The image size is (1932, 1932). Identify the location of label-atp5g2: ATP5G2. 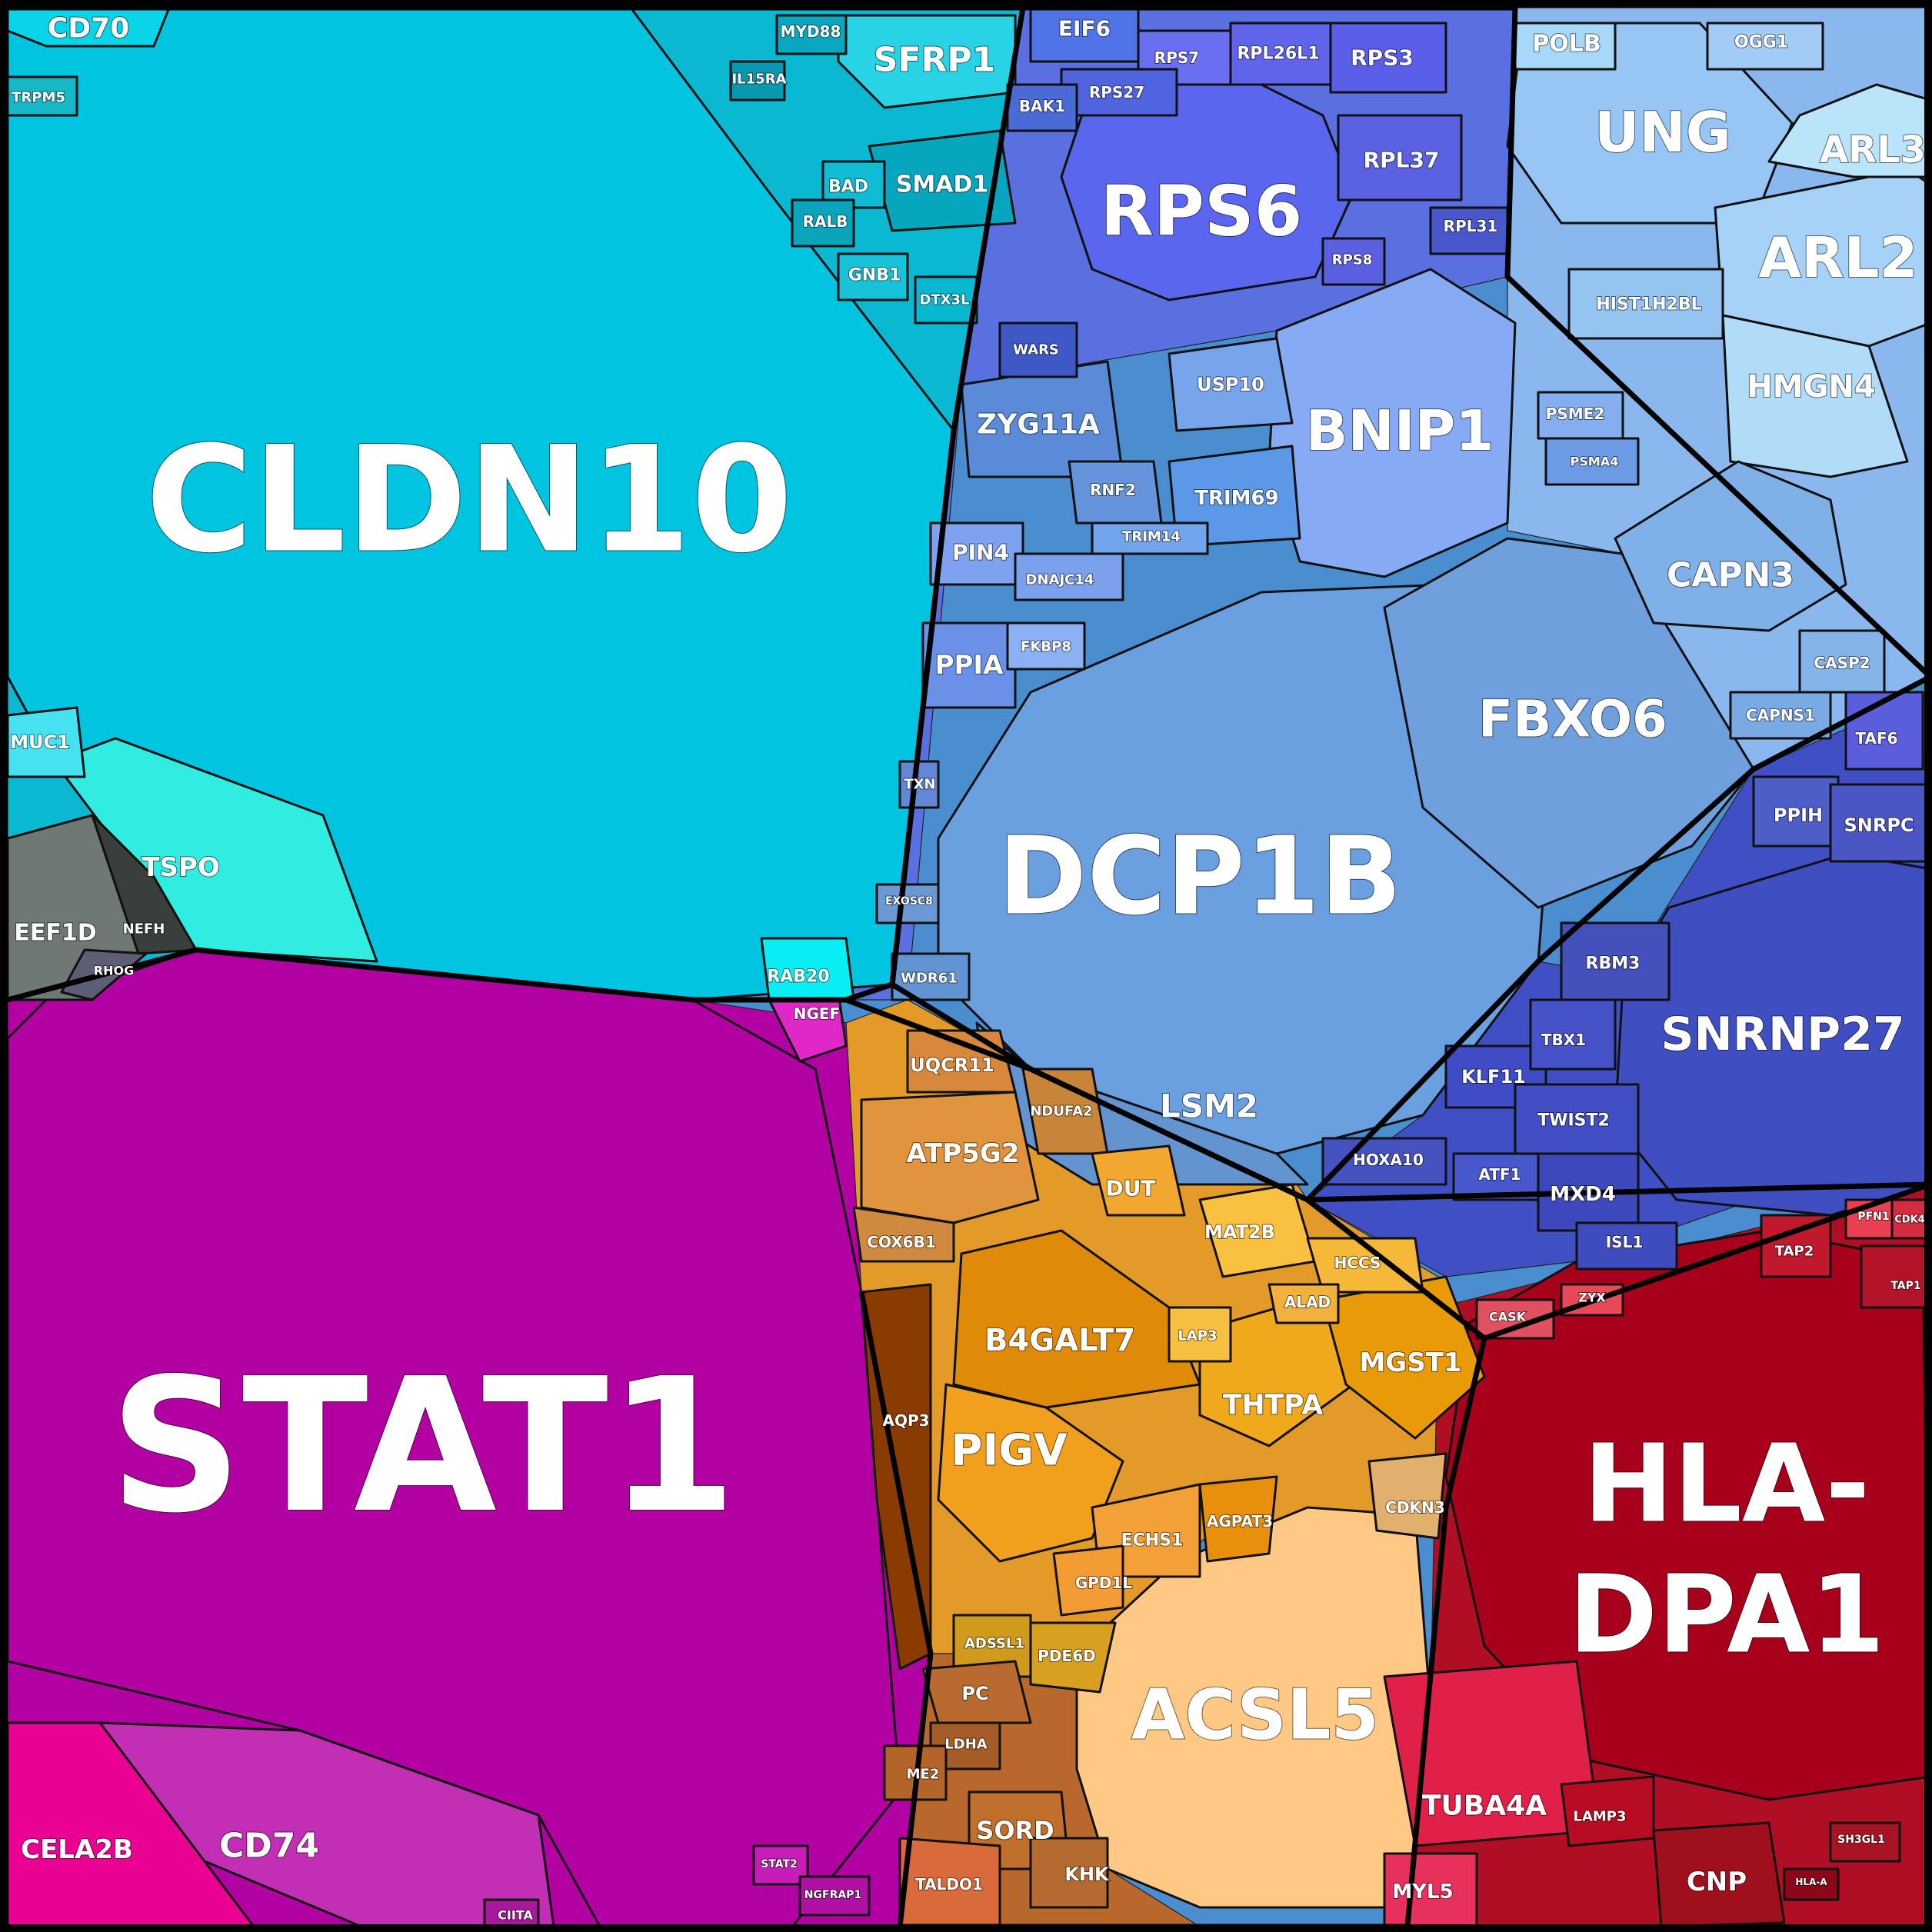
(962, 1153).